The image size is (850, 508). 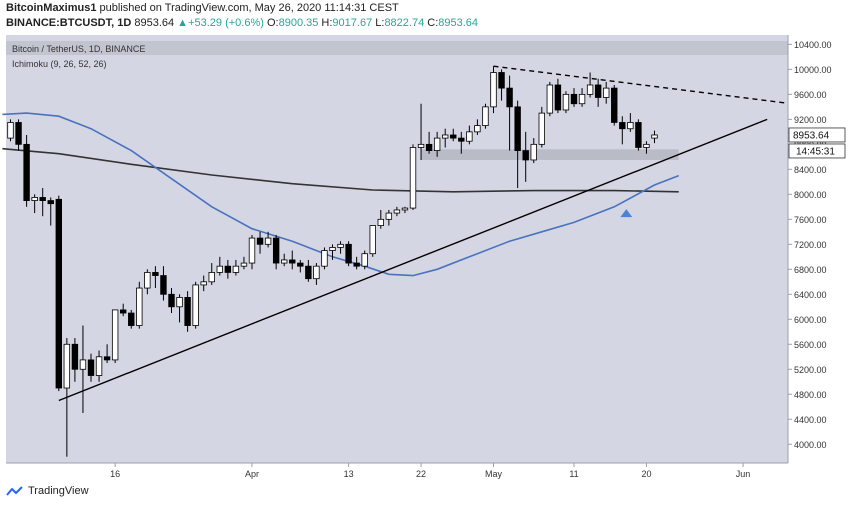 What do you see at coordinates (252, 474) in the screenshot?
I see `x-tick-label: Apr` at bounding box center [252, 474].